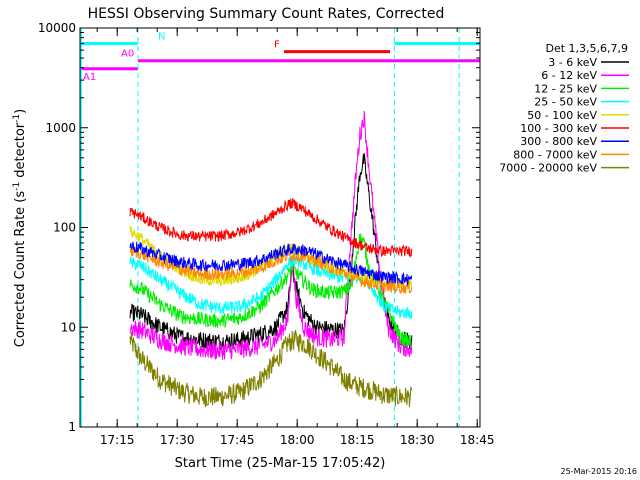  What do you see at coordinates (477, 440) in the screenshot?
I see `x-tick-label: 18:45` at bounding box center [477, 440].